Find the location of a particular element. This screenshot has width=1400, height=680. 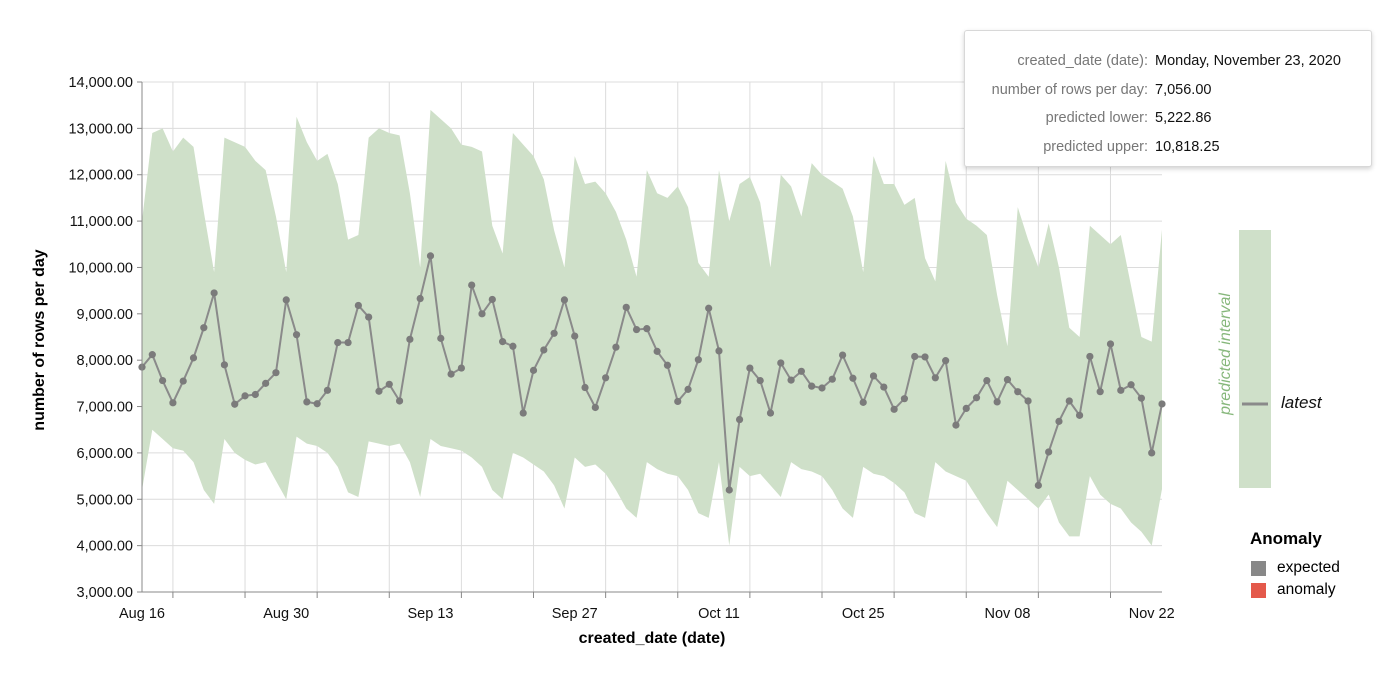

legend-item-anomaly: anomaly is located at coordinates (1293, 590).